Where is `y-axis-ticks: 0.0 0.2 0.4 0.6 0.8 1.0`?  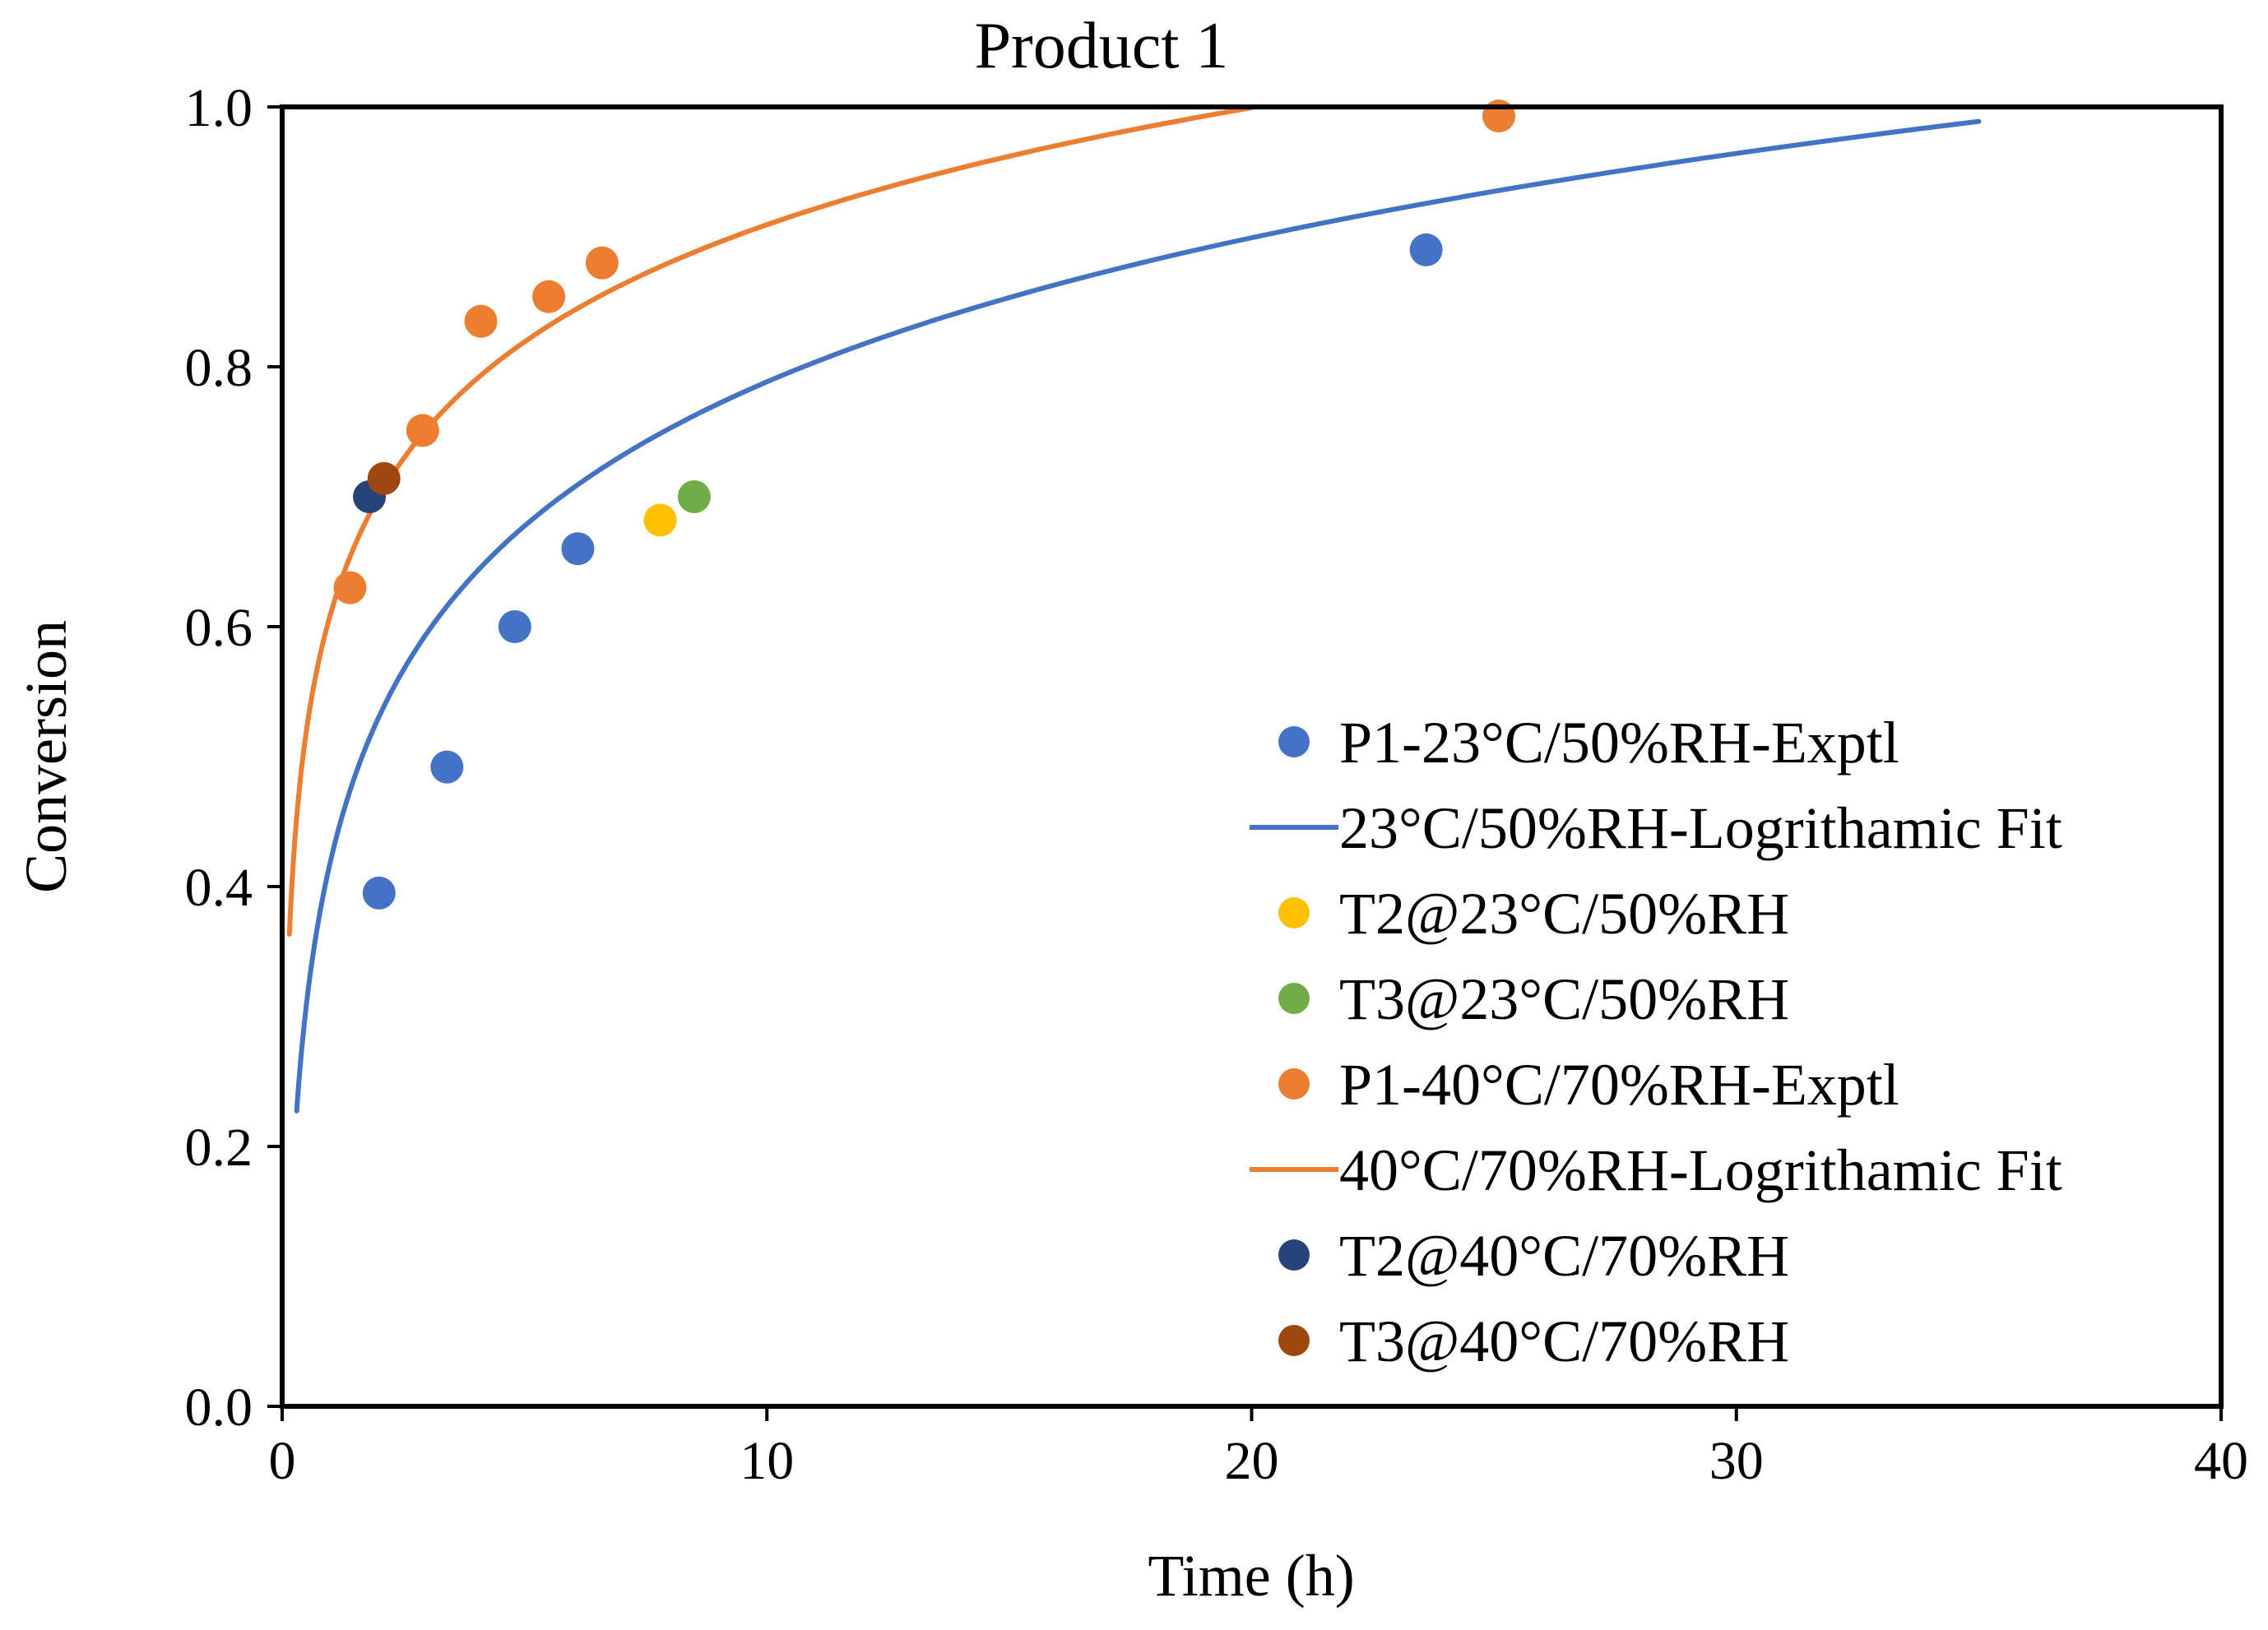 y-axis-ticks: 0.0 0.2 0.4 0.6 0.8 1.0 is located at coordinates (233, 758).